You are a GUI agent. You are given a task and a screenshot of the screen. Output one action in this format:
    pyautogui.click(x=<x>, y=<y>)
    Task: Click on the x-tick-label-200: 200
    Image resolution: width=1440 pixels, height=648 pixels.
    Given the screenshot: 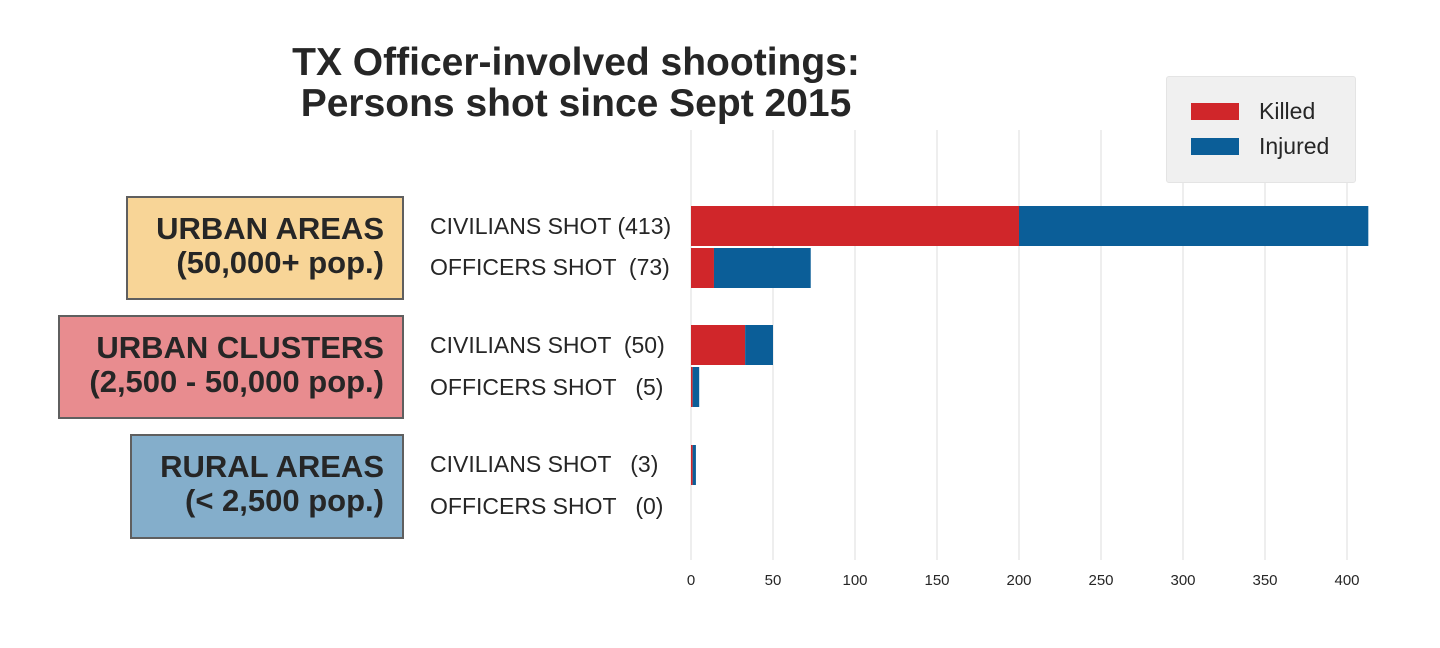 What is the action you would take?
    pyautogui.click(x=1018, y=580)
    